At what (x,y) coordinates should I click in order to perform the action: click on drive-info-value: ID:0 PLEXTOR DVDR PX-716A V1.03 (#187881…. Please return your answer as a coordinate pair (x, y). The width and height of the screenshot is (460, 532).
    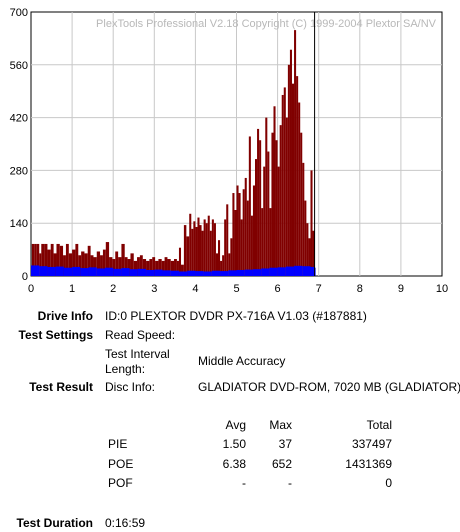
    Looking at the image, I should click on (236, 316).